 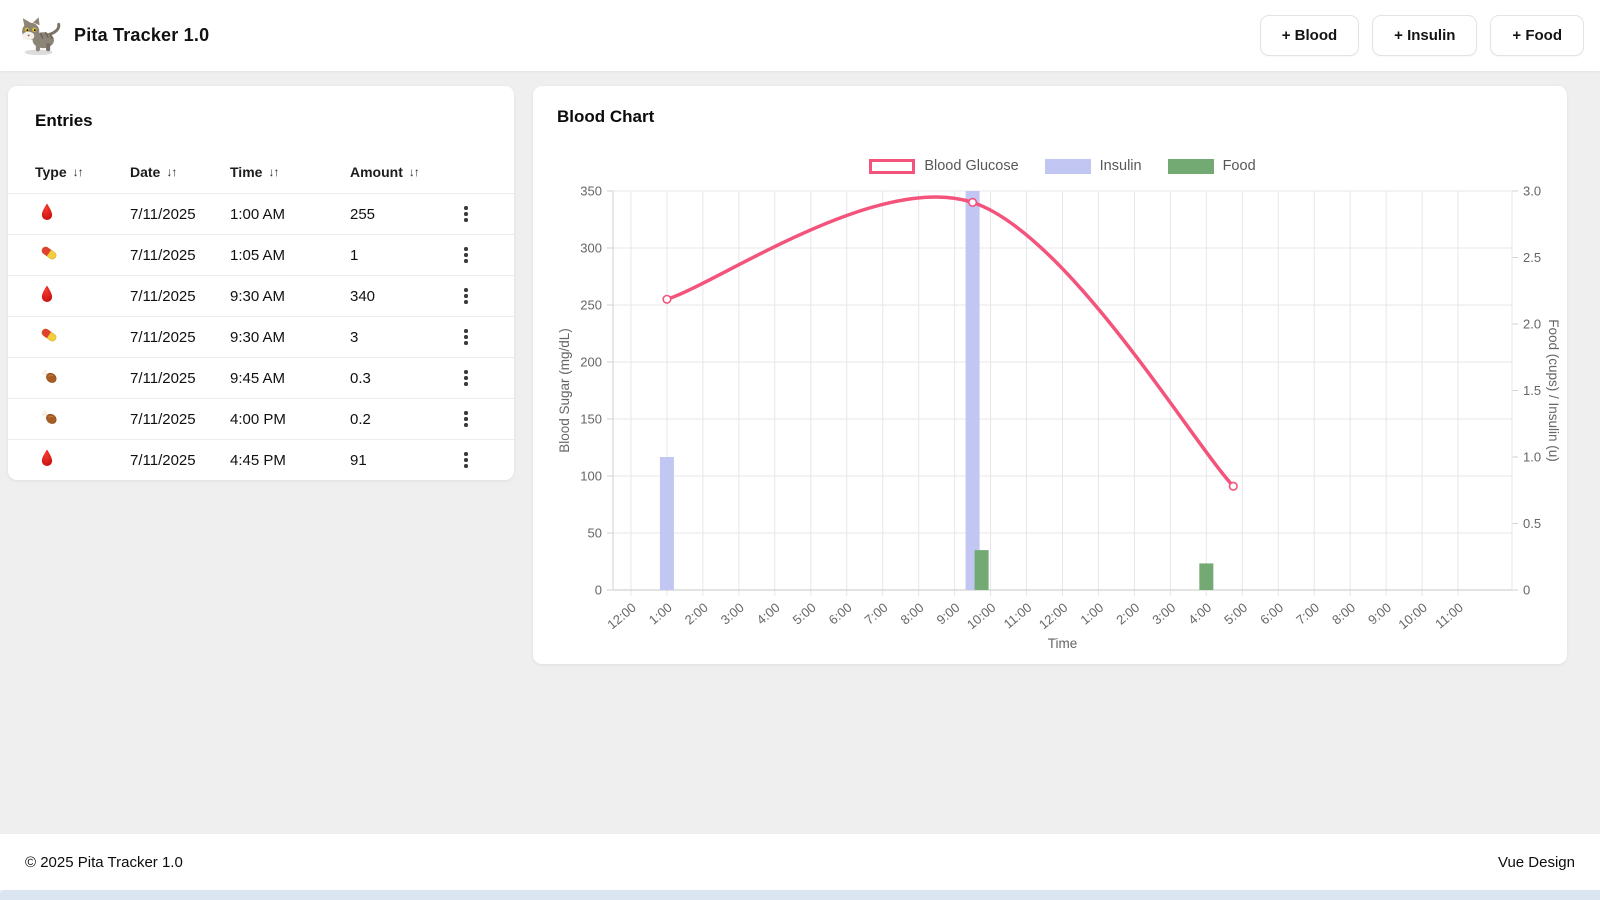 I want to click on legend-item-food: Food, so click(x=1211, y=166).